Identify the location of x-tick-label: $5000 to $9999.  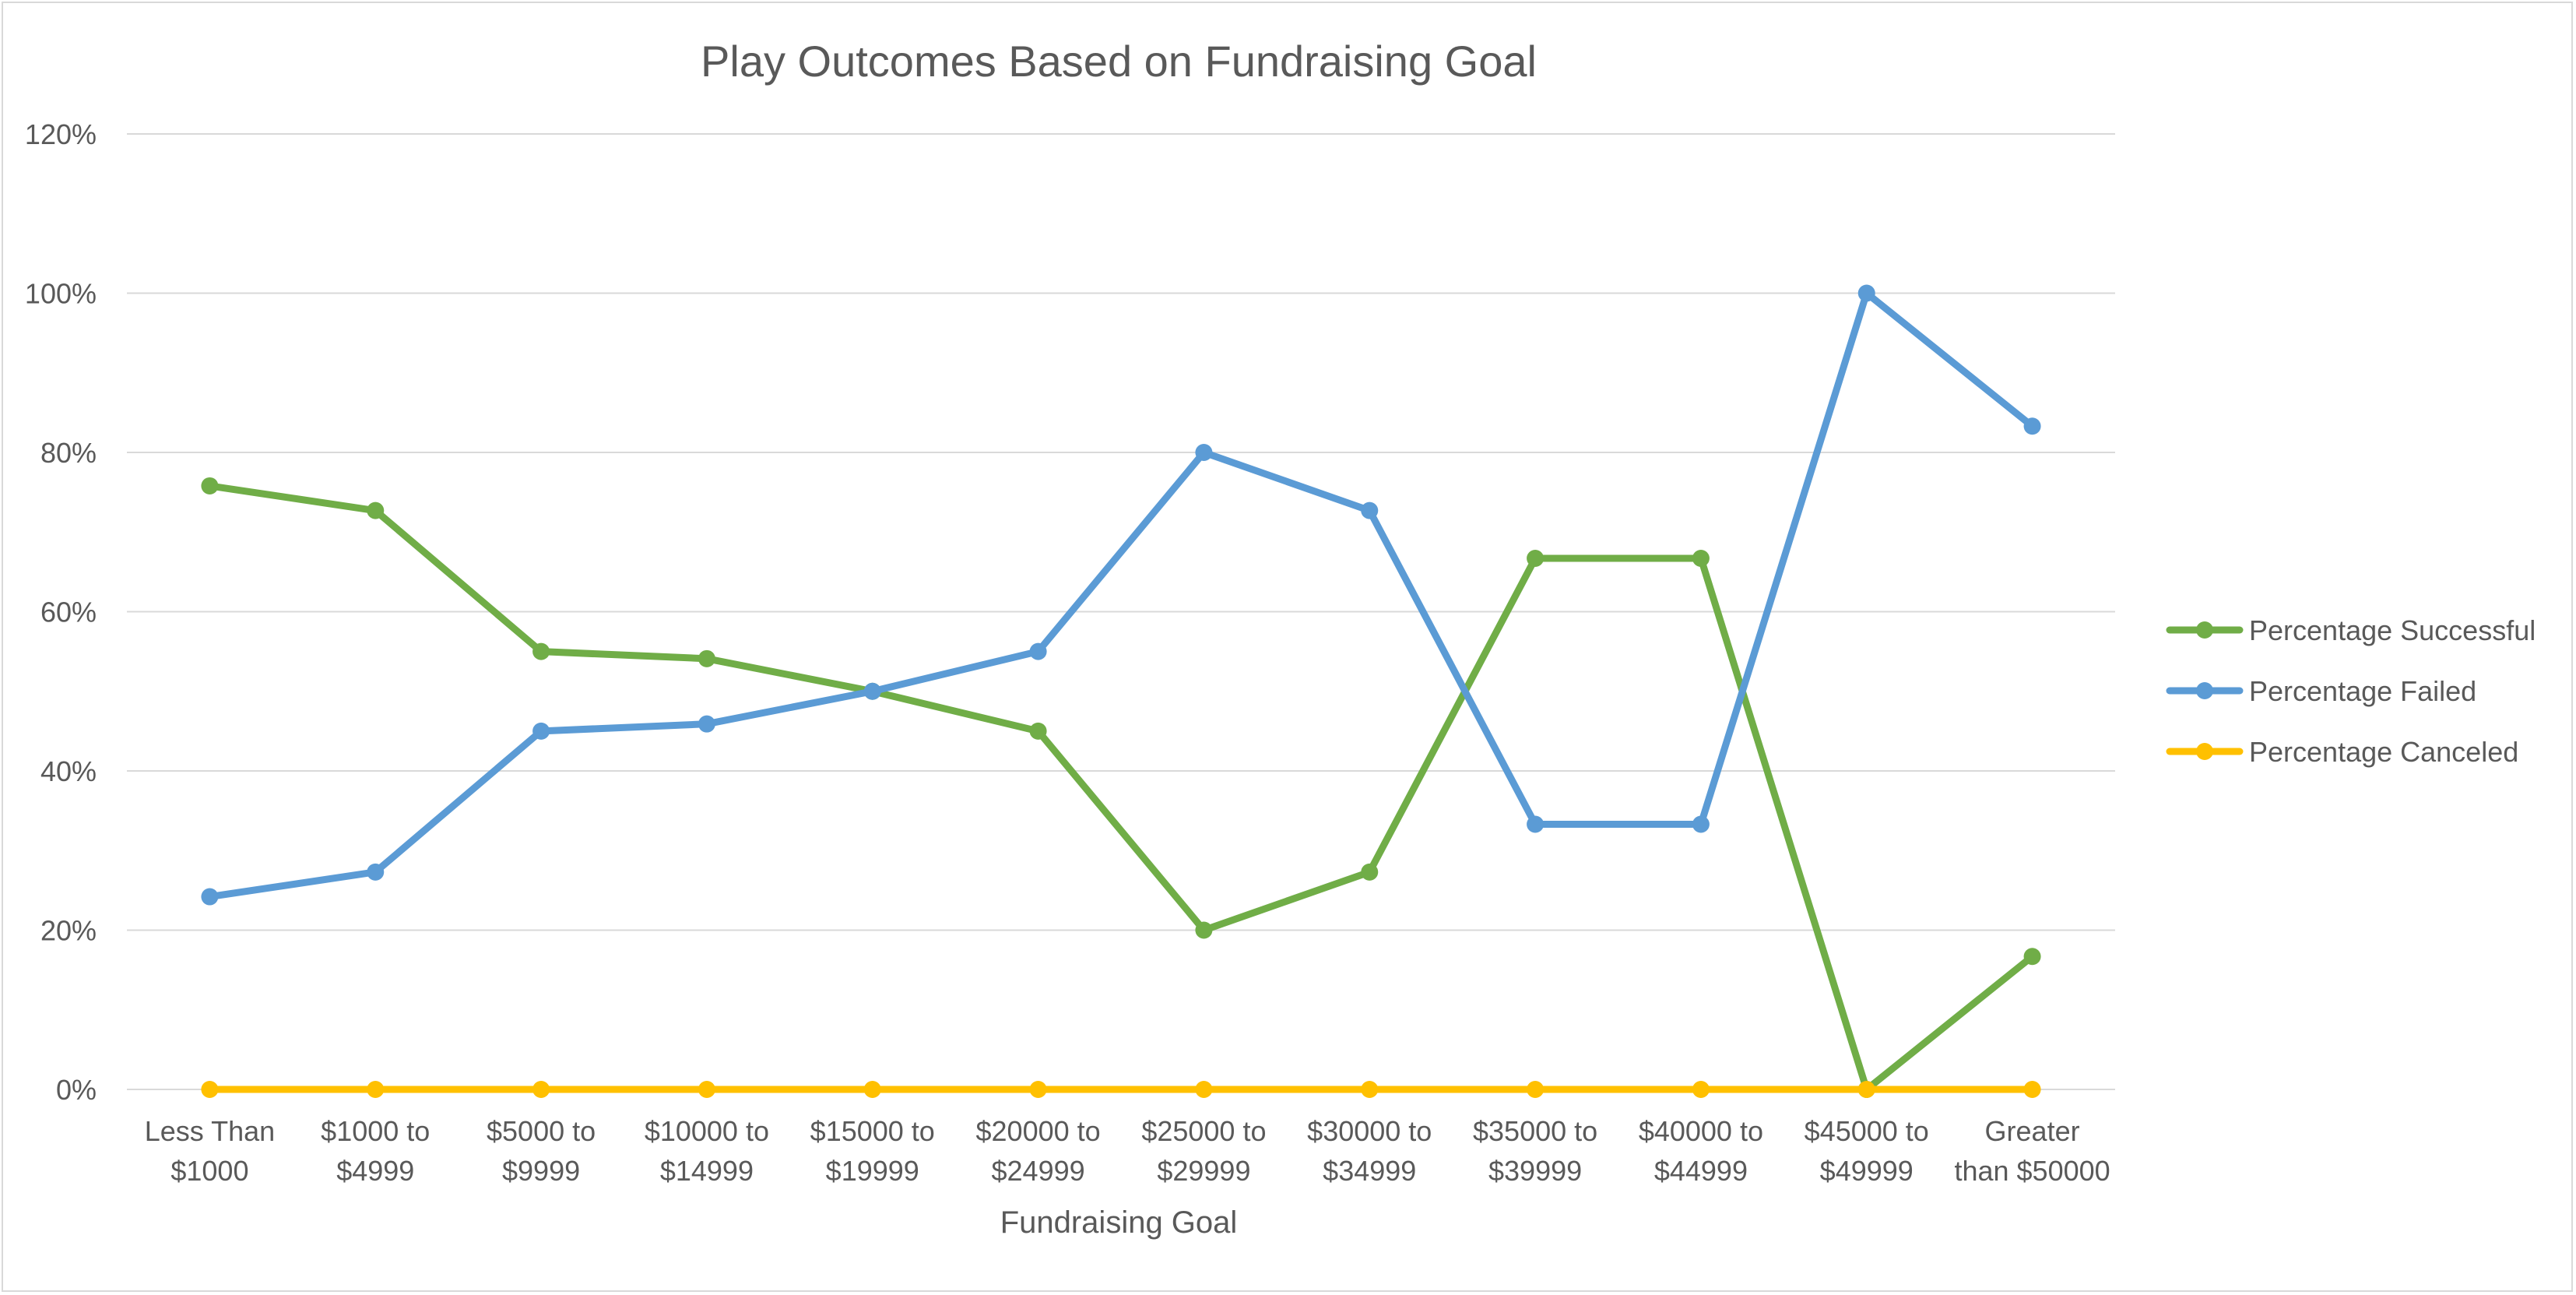
(542, 1151).